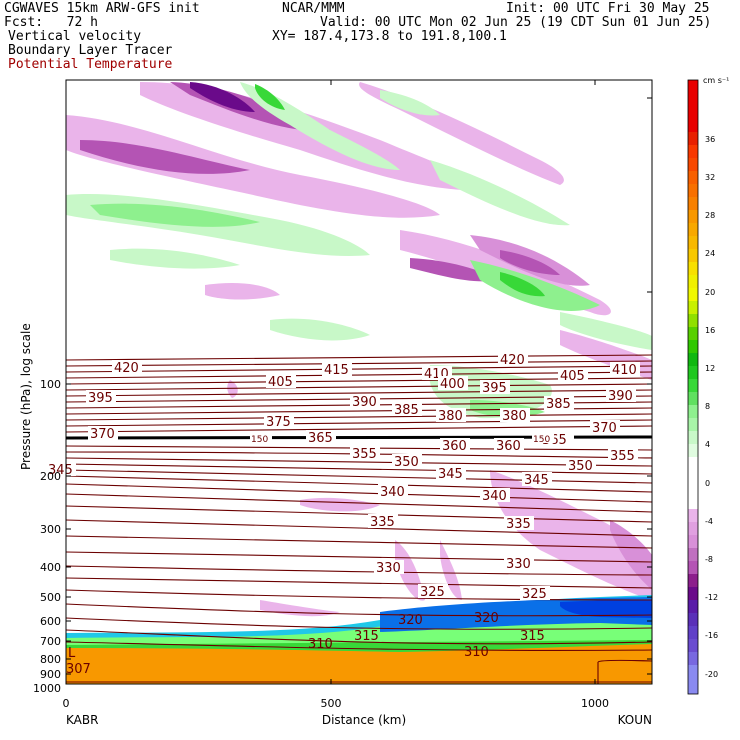 The width and height of the screenshot is (740, 740). Describe the element at coordinates (508, 446) in the screenshot. I see `theta-label-360b: 360` at that location.